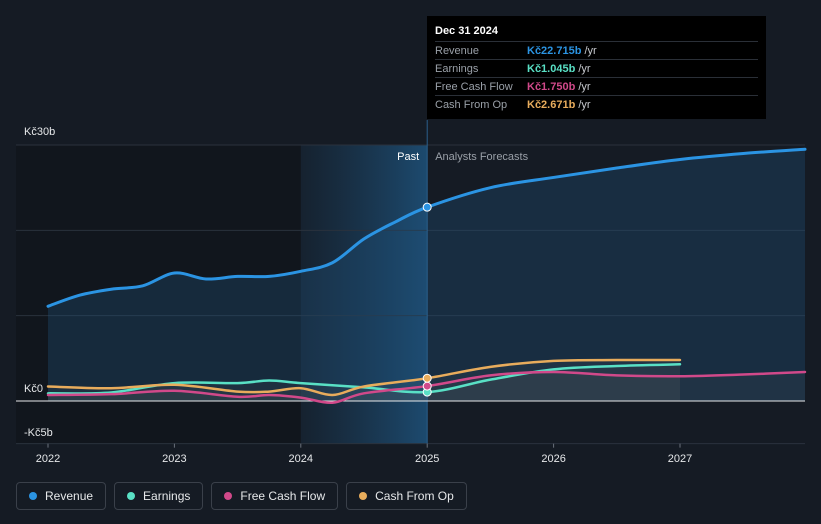 The height and width of the screenshot is (524, 821). I want to click on tooltip-value: Kč2.671b, so click(551, 104).